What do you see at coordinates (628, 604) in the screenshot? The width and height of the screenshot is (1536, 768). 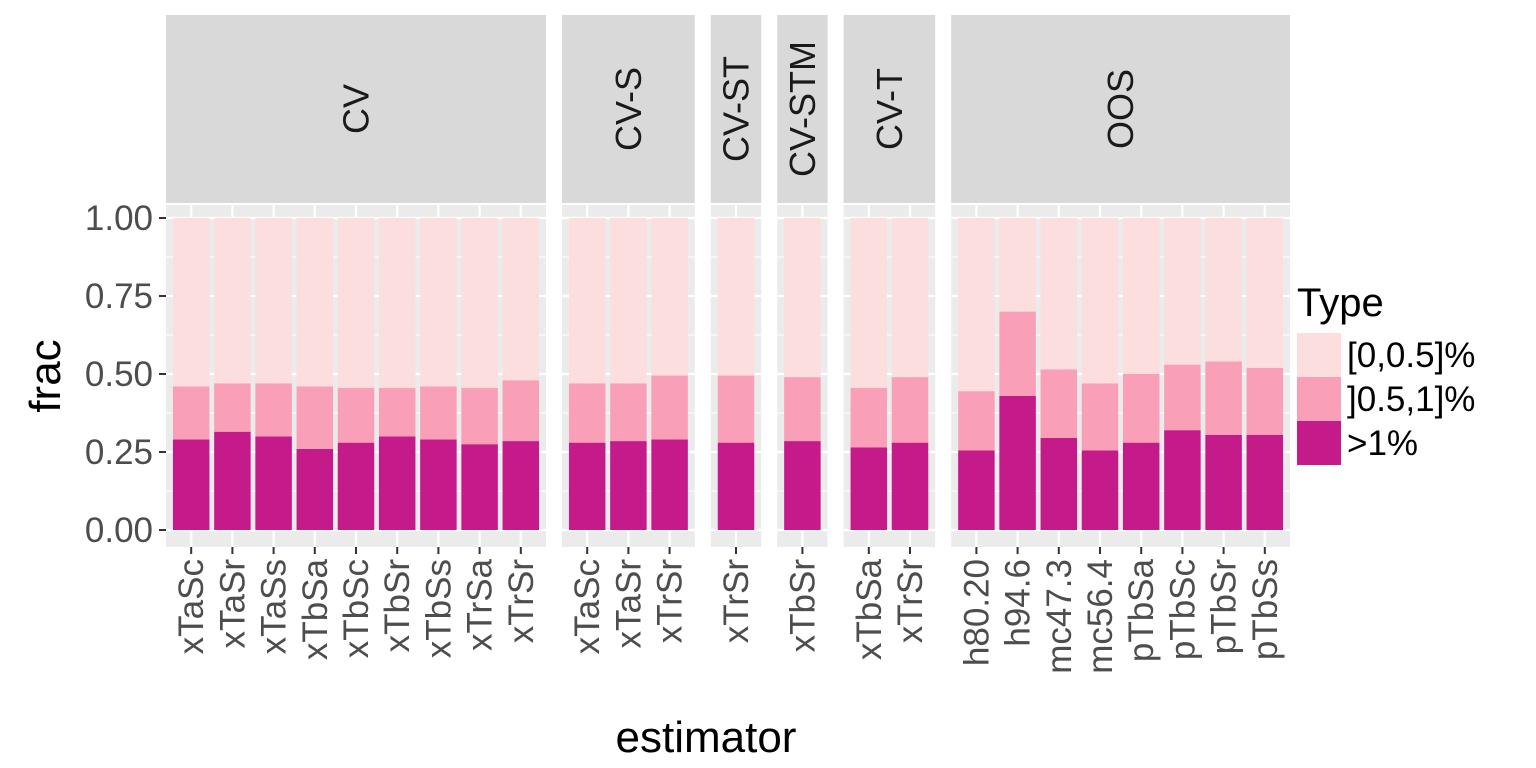 I see `x-tick-label: xTaSr` at bounding box center [628, 604].